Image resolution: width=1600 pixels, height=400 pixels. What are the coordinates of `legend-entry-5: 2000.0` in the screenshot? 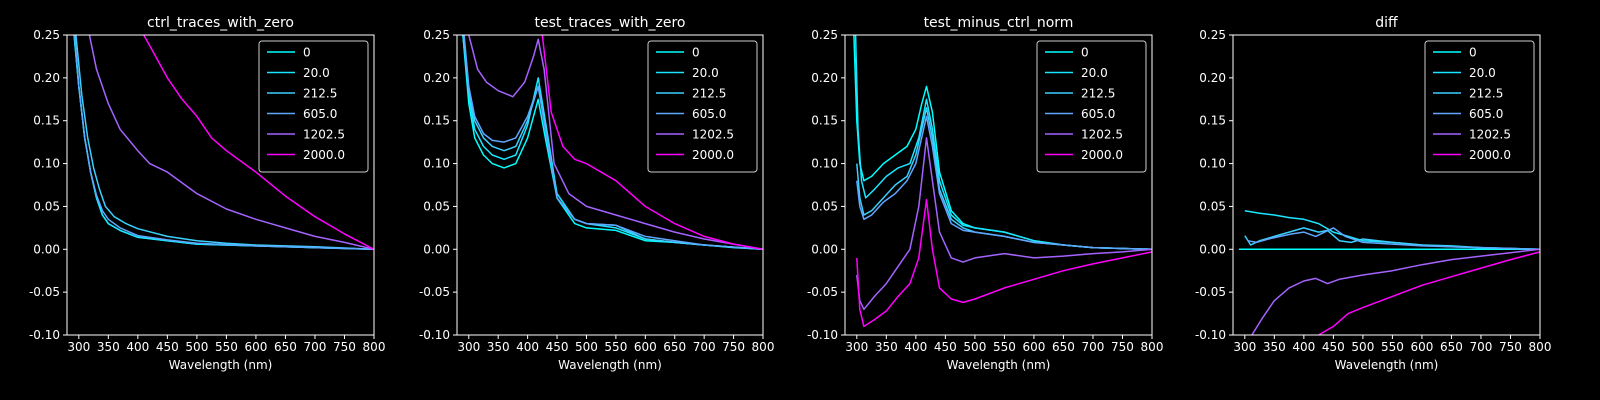 It's located at (713, 155).